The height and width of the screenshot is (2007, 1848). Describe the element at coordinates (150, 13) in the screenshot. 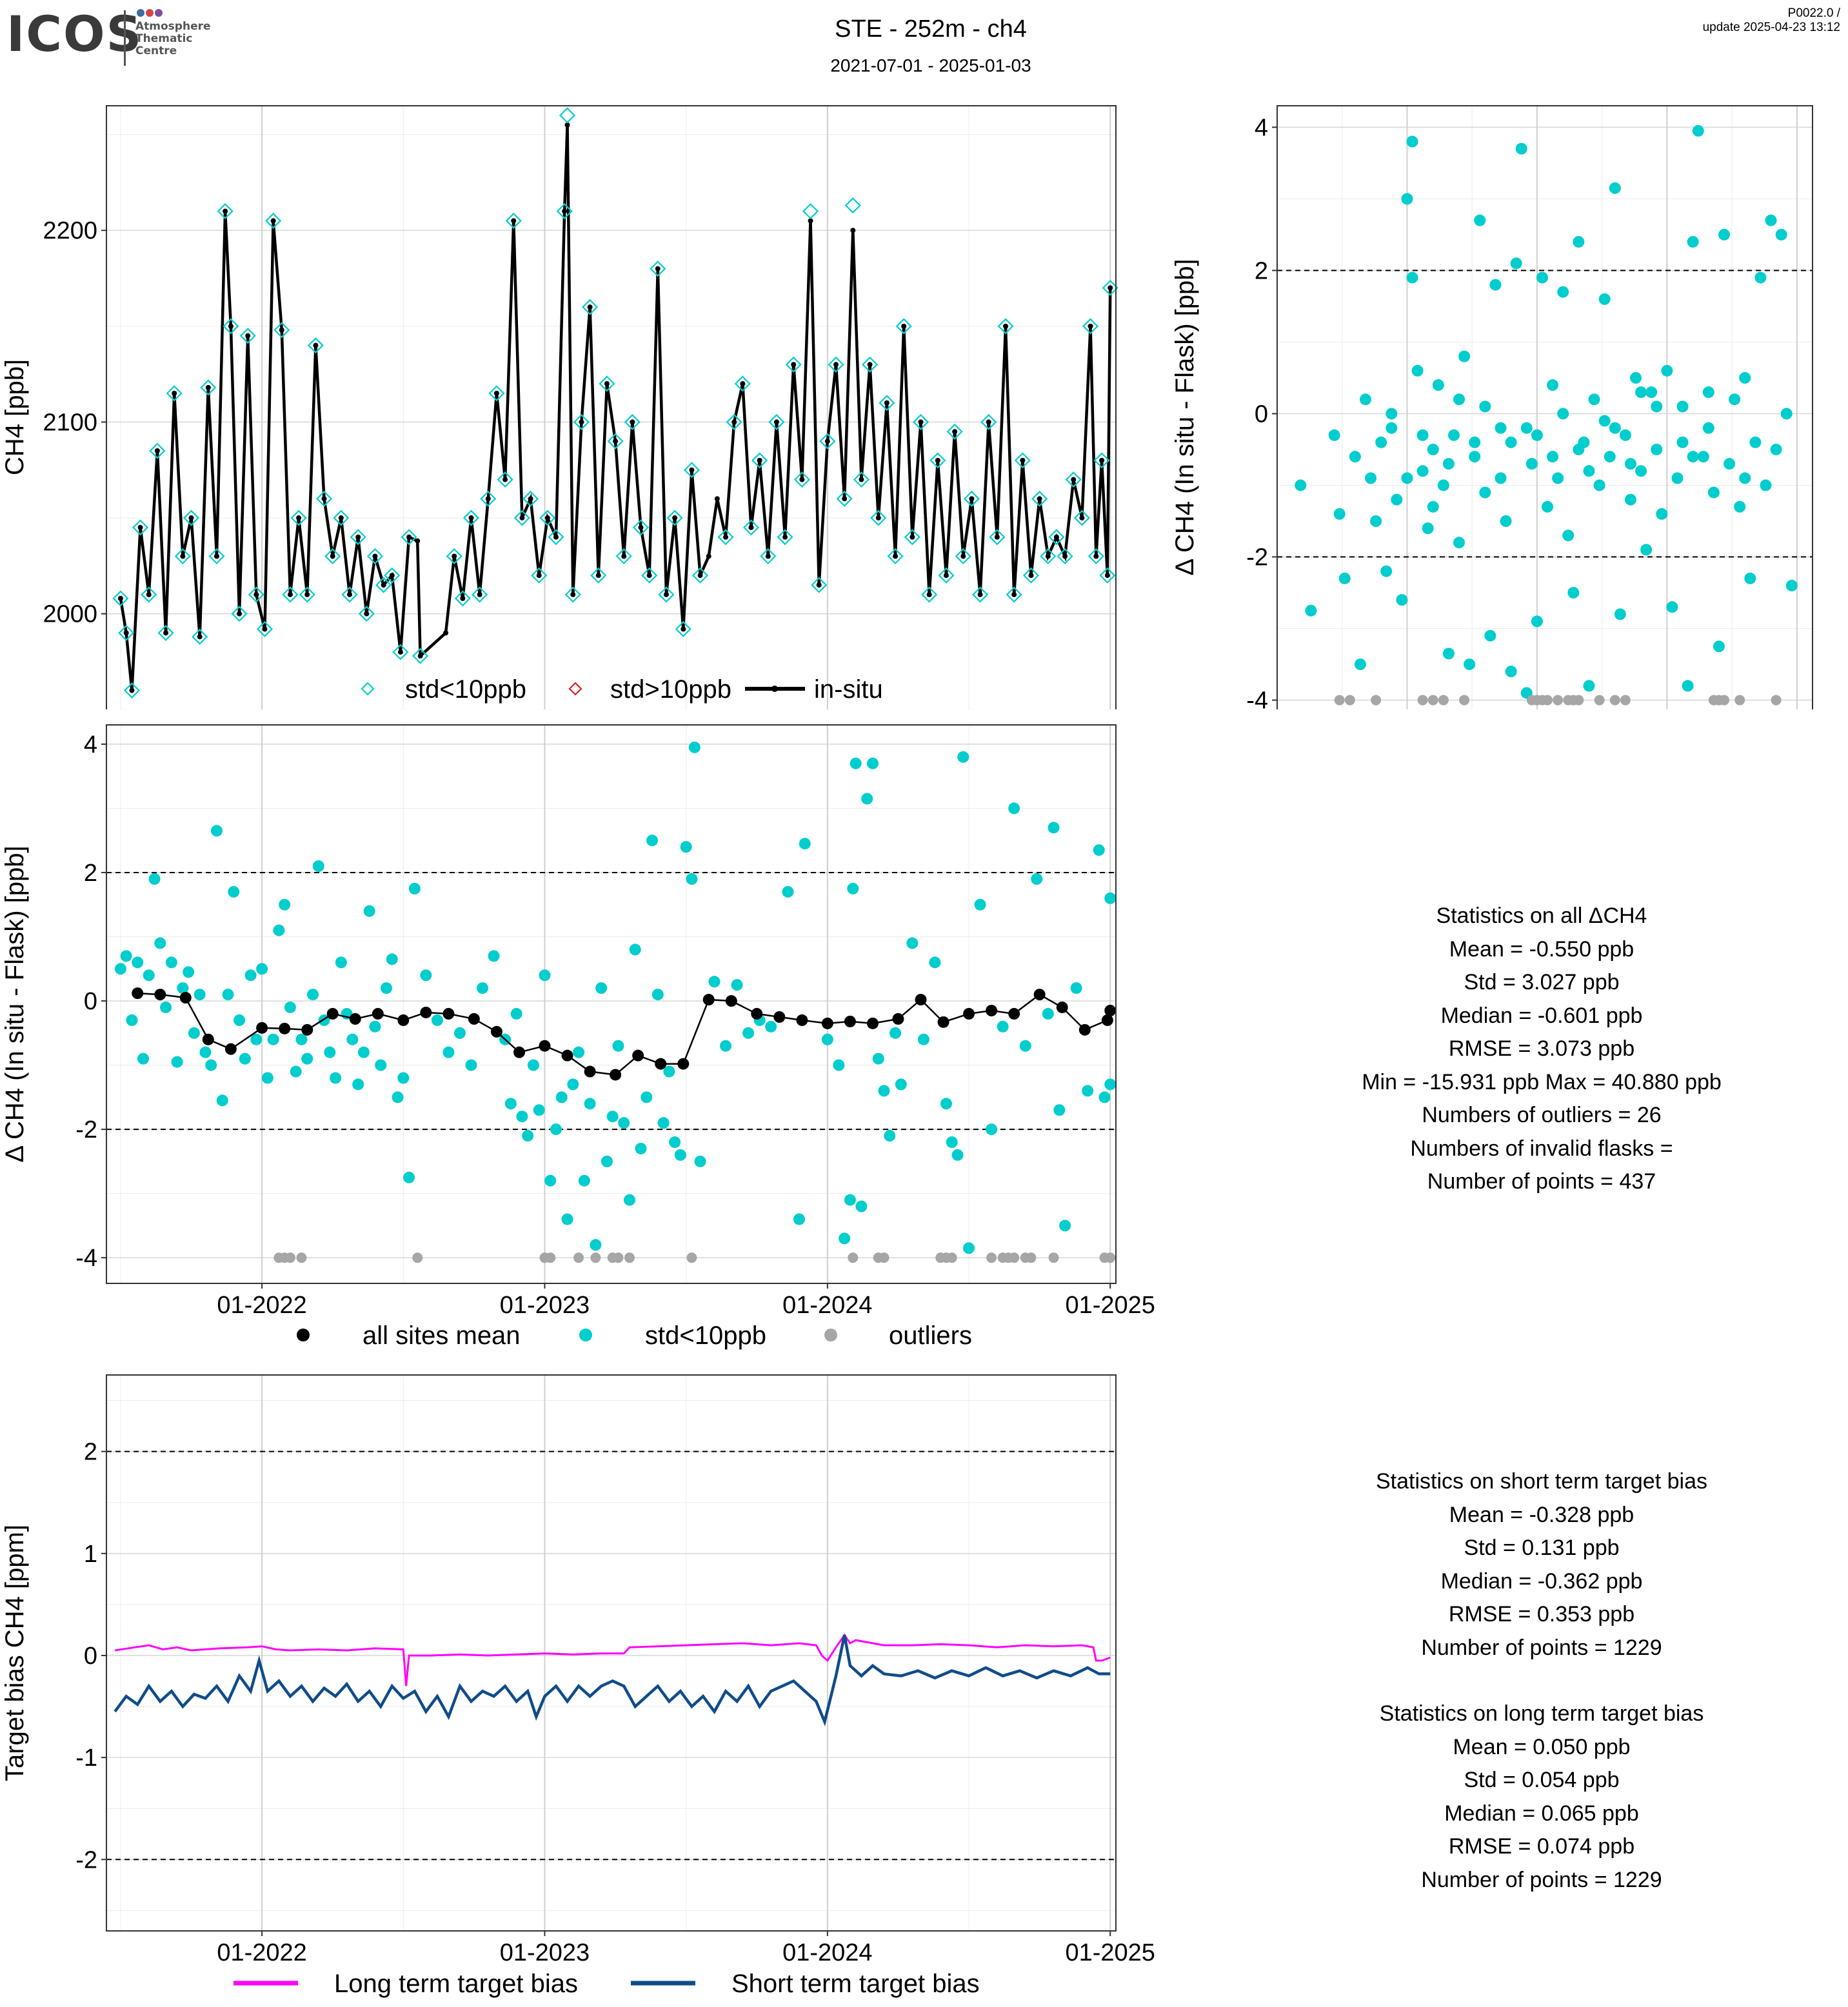

I see `logo-dots-icon` at that location.